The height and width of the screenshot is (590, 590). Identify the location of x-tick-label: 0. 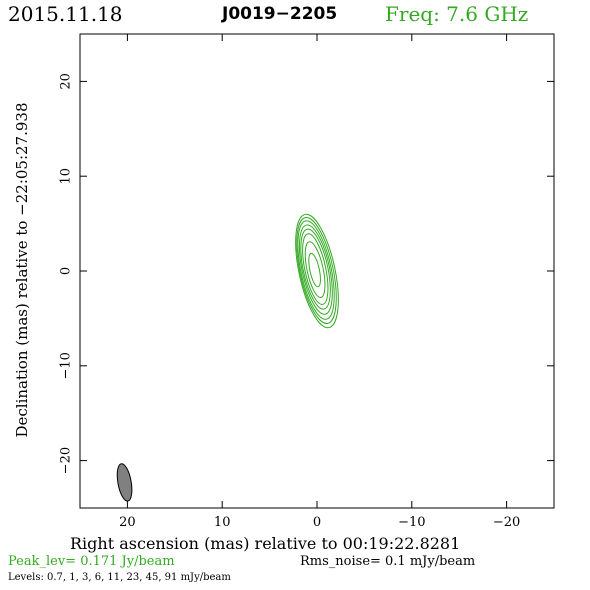
(317, 522).